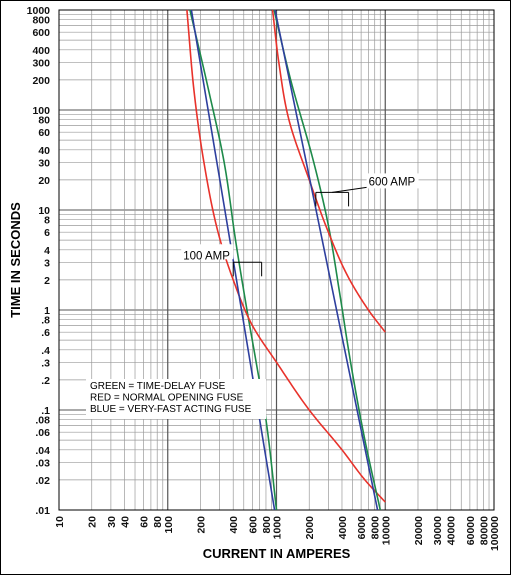 The height and width of the screenshot is (575, 511). Describe the element at coordinates (277, 553) in the screenshot. I see `x-axis-title: CURRENT IN AMPERES` at that location.